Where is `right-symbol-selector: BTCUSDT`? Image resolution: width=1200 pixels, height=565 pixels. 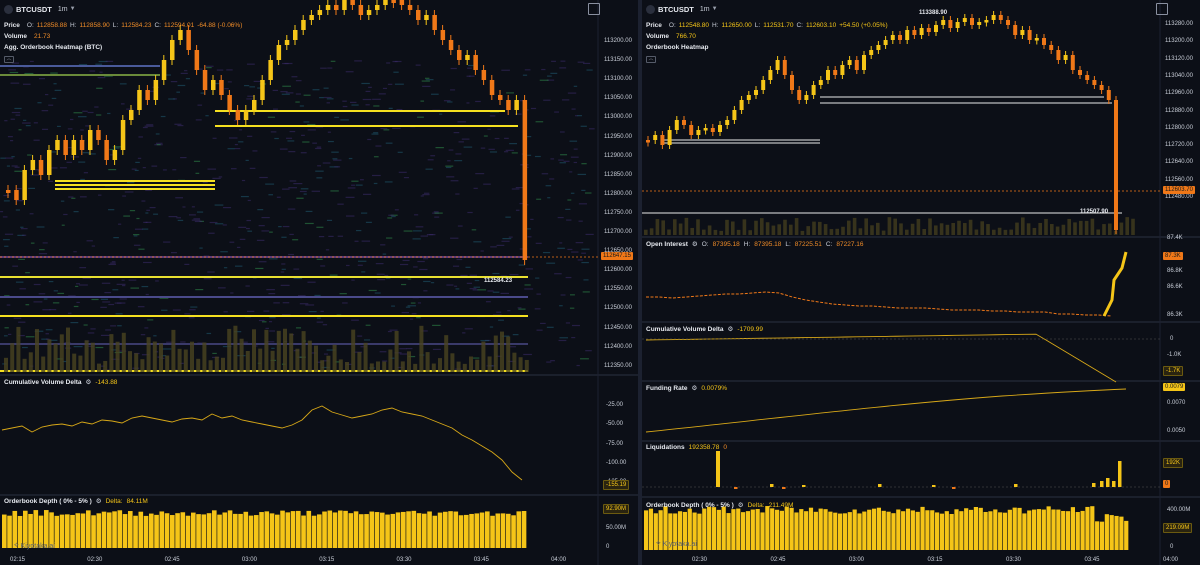
right-symbol-selector: BTCUSDT is located at coordinates (670, 9).